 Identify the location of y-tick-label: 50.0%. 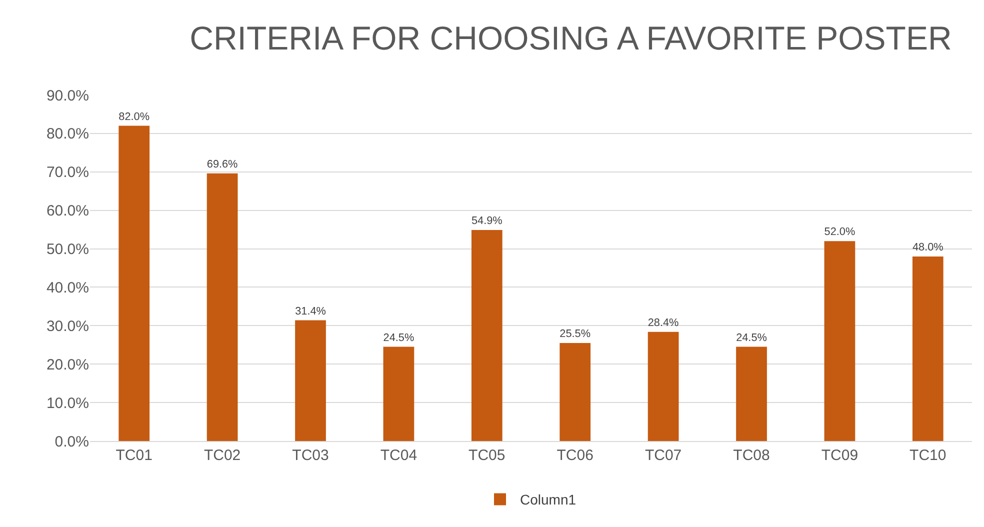
(67, 249).